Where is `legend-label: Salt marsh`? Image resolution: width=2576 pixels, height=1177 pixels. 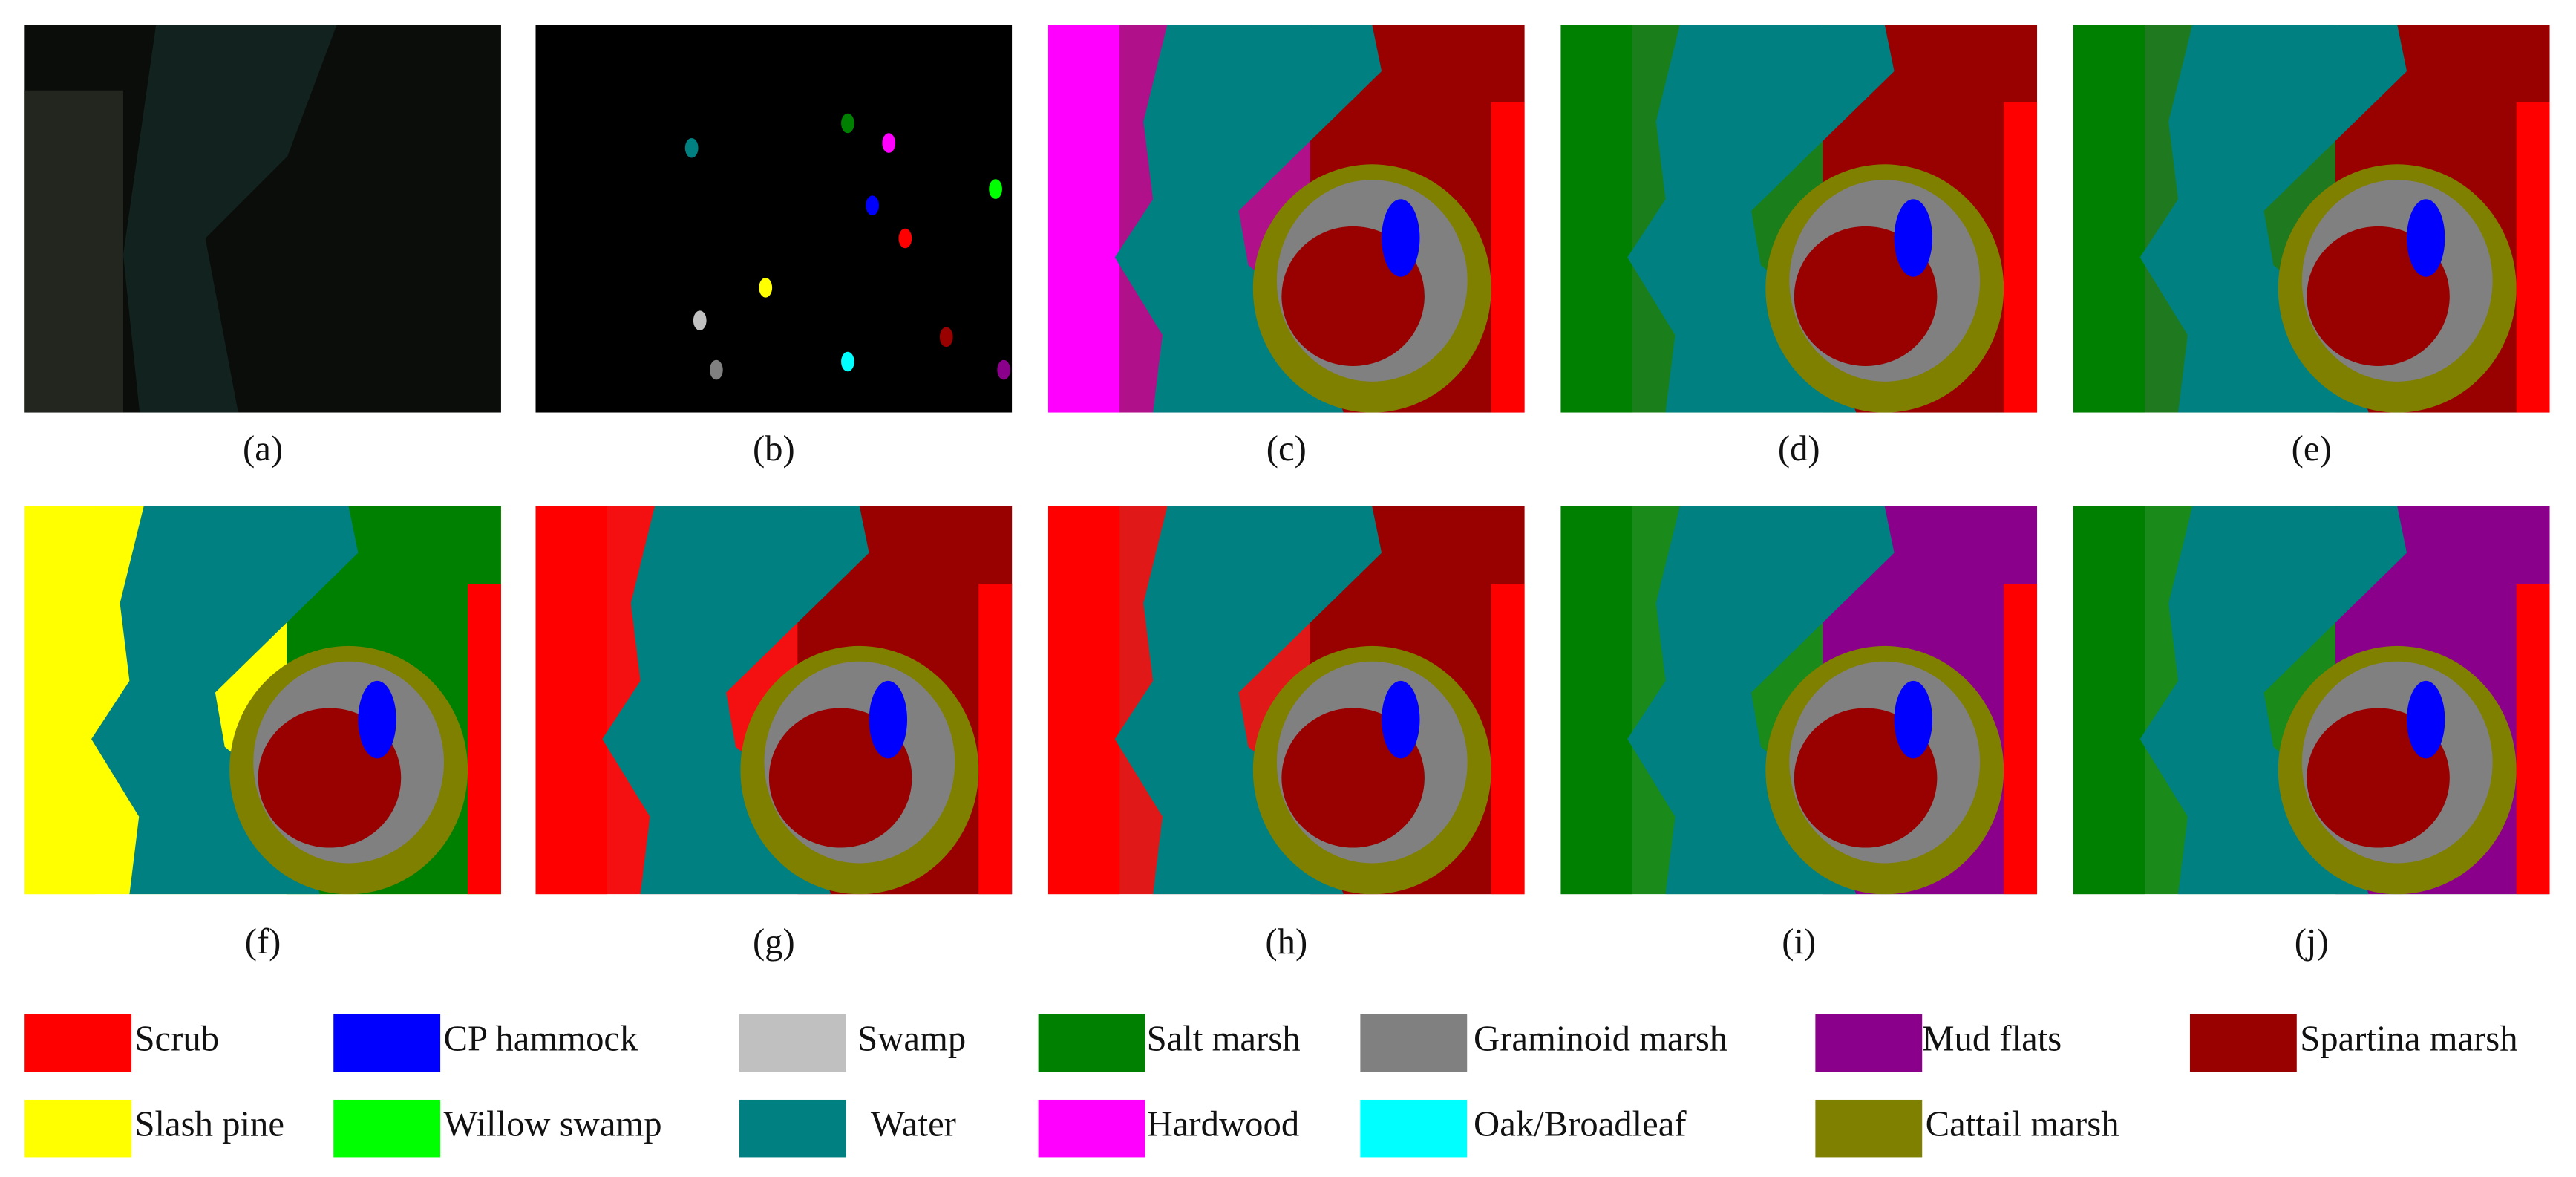
legend-label: Salt marsh is located at coordinates (1224, 1039).